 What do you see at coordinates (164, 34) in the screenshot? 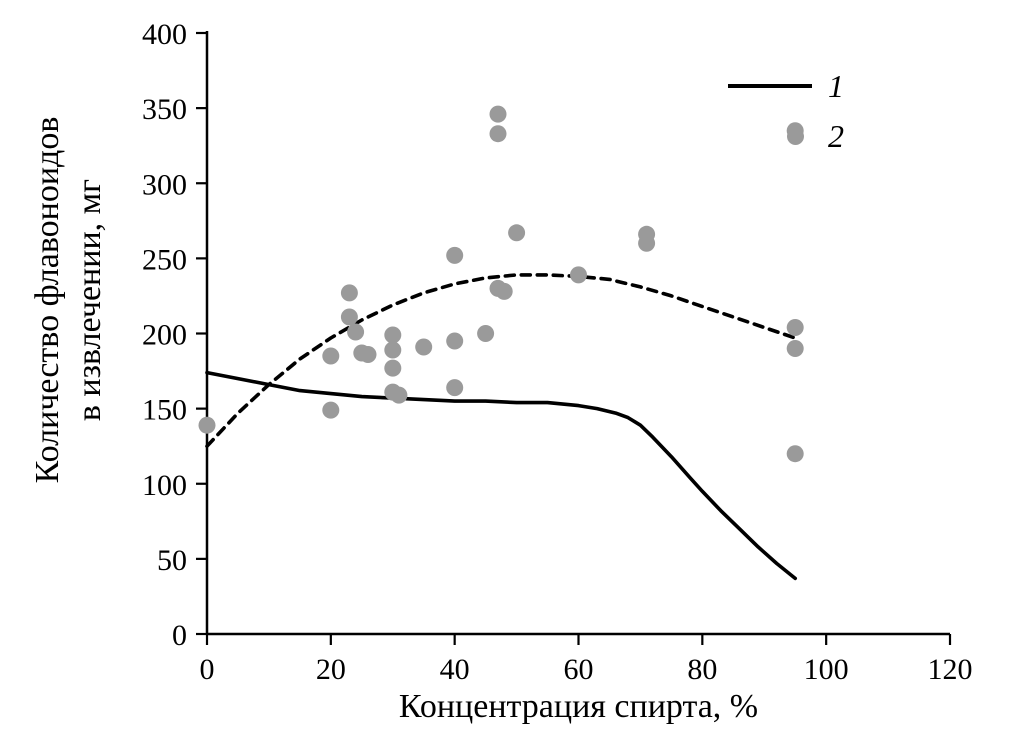
I see `y-tick-label: 400` at bounding box center [164, 34].